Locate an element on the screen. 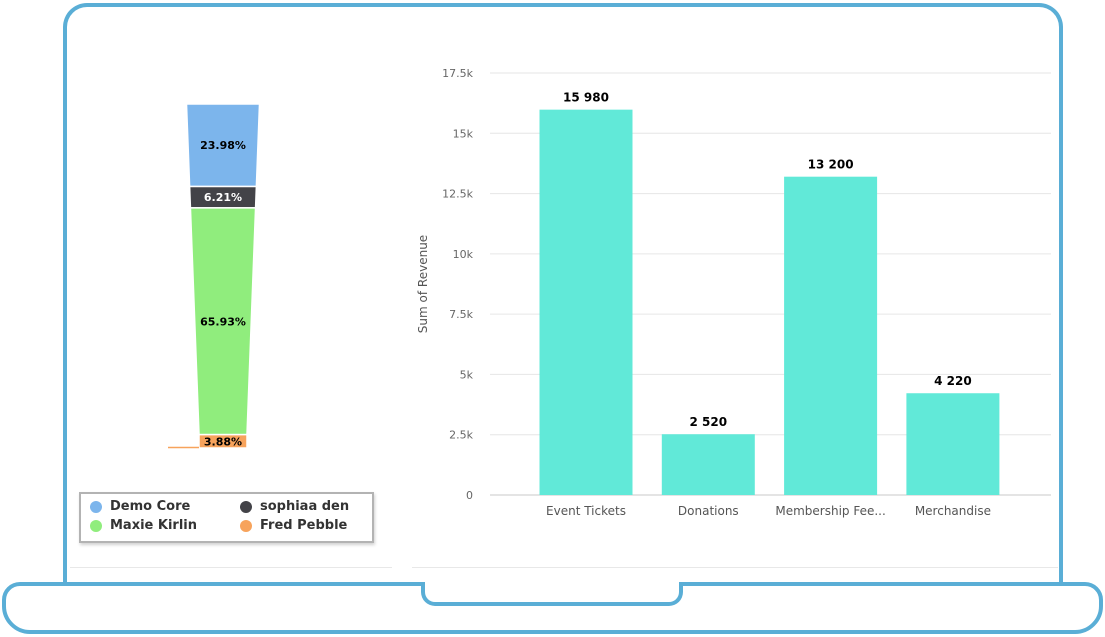 The width and height of the screenshot is (1105, 637). bar-data-label: 13 200 is located at coordinates (831, 165).